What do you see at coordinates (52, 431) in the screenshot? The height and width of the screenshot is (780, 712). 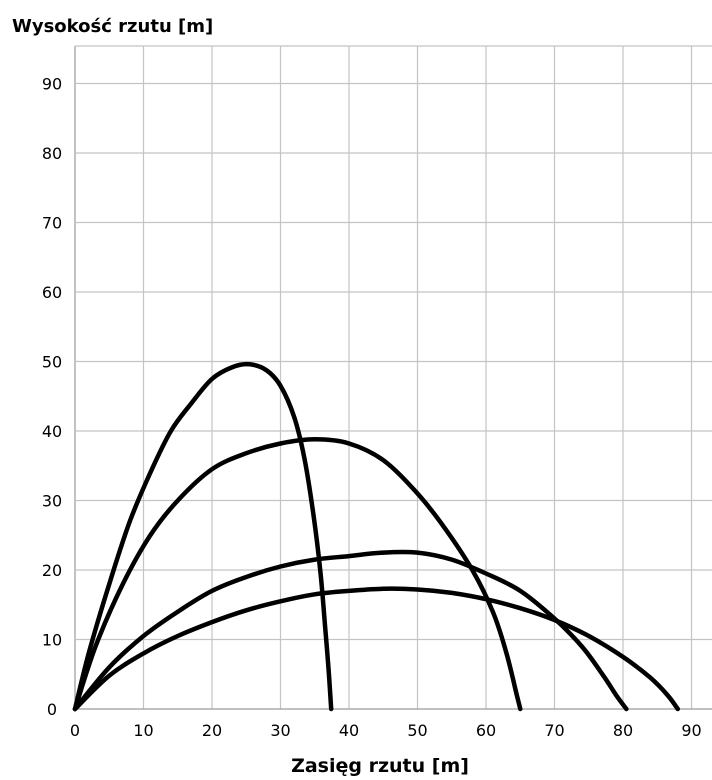 I see `y-tick-label: 40` at bounding box center [52, 431].